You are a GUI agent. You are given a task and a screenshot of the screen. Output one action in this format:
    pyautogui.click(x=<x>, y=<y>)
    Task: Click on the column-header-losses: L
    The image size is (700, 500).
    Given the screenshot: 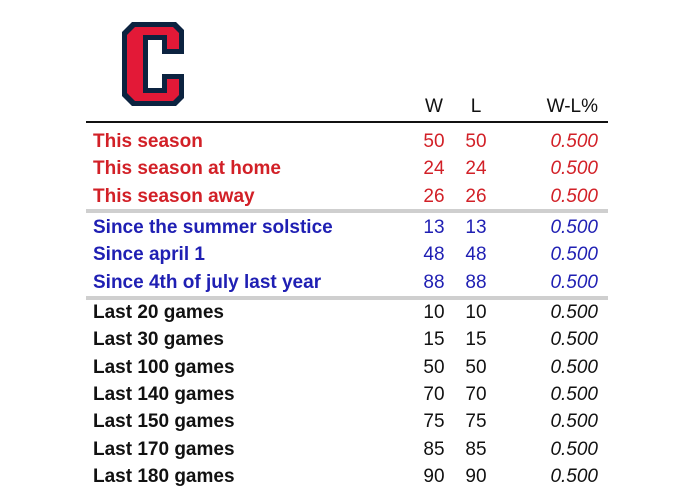 What is the action you would take?
    pyautogui.click(x=476, y=106)
    